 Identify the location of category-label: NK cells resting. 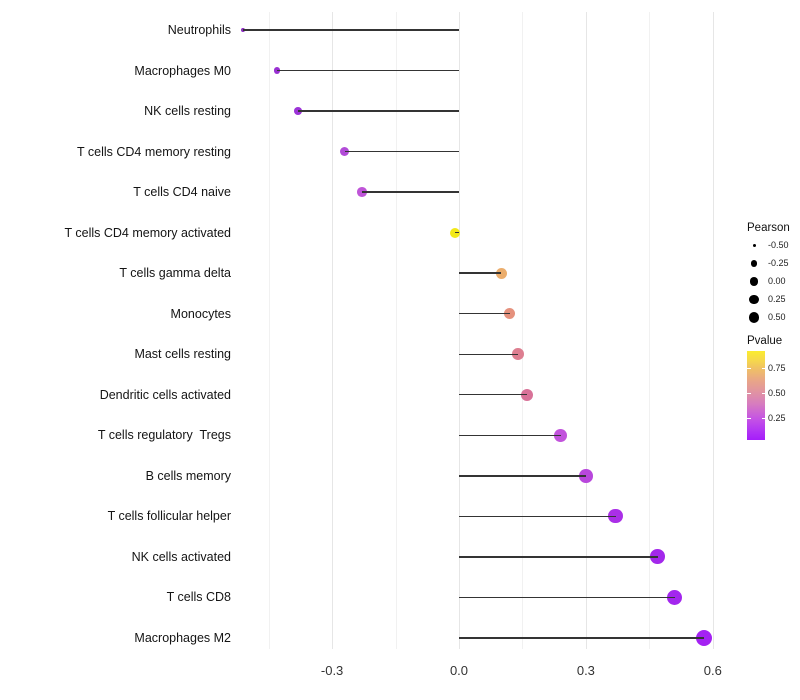
(187, 111).